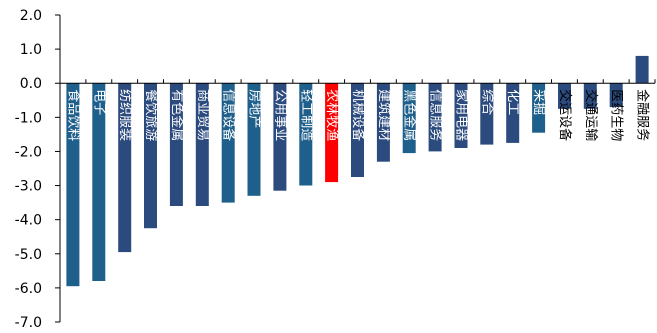 This screenshot has height=333, width=657. Describe the element at coordinates (28, 187) in the screenshot. I see `y-tick-label: -3.0` at that location.